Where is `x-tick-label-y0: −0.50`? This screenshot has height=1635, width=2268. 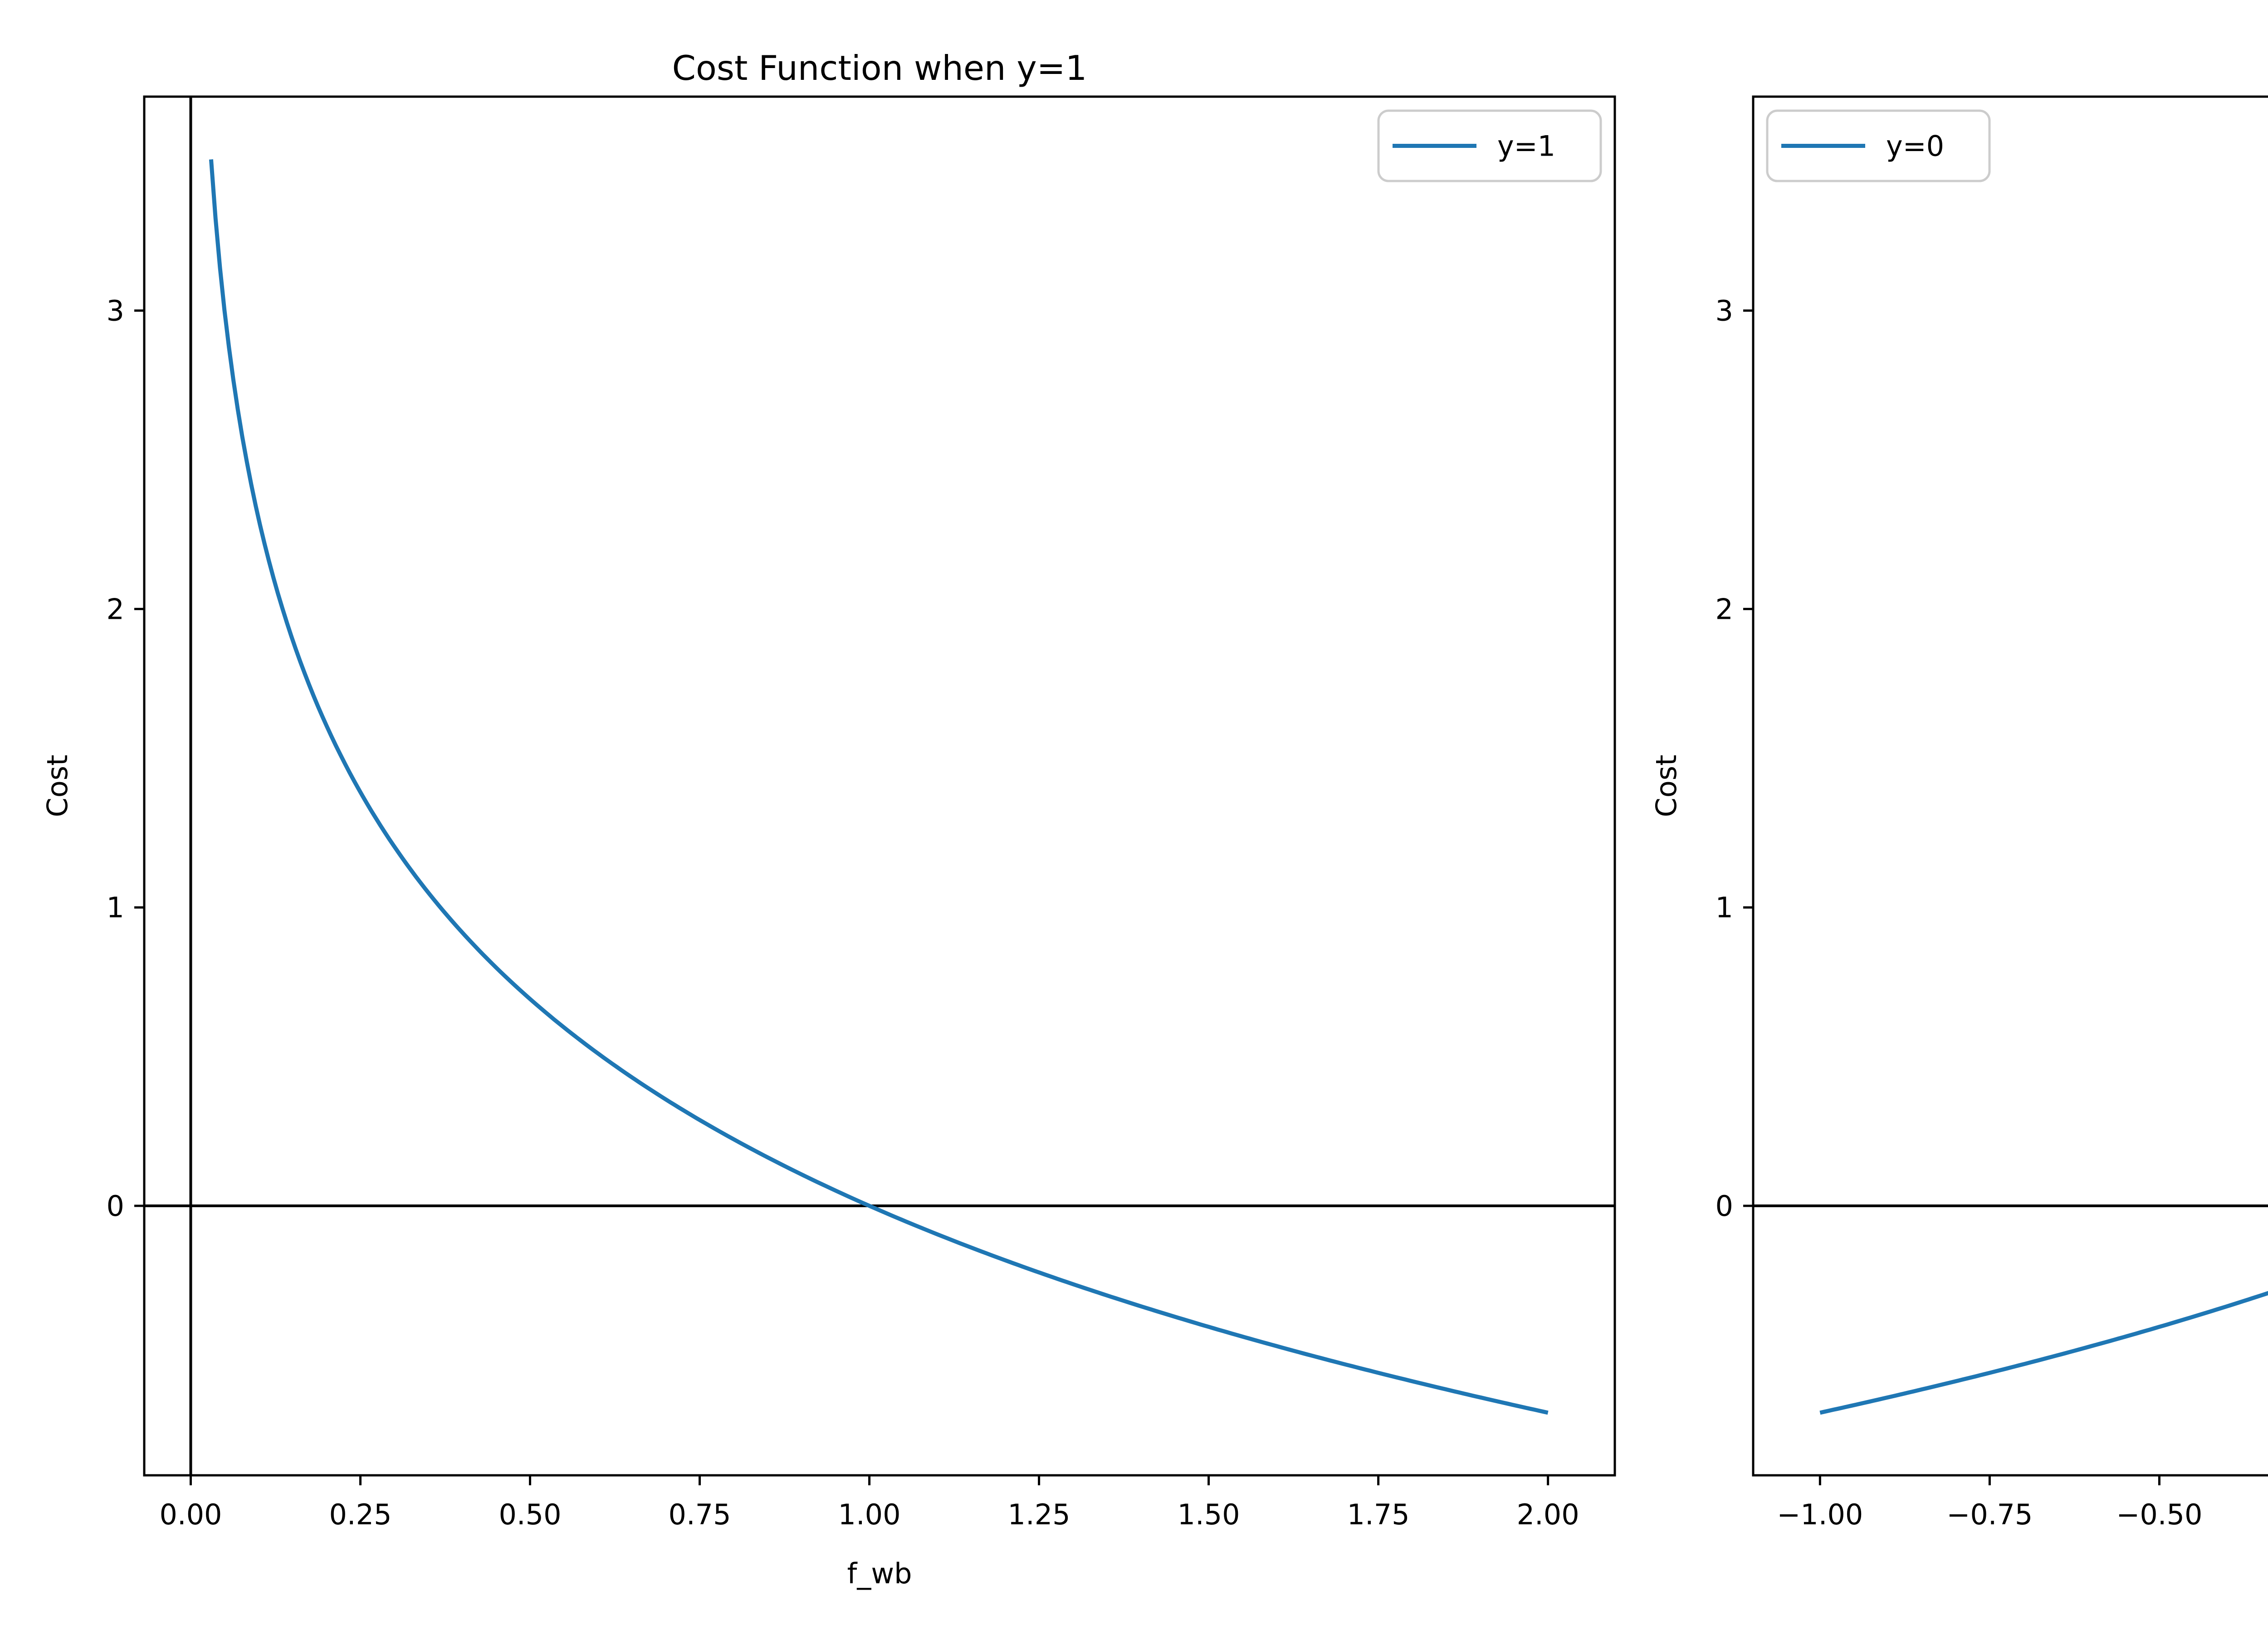
x-tick-label-y0: −0.50 is located at coordinates (2159, 1514).